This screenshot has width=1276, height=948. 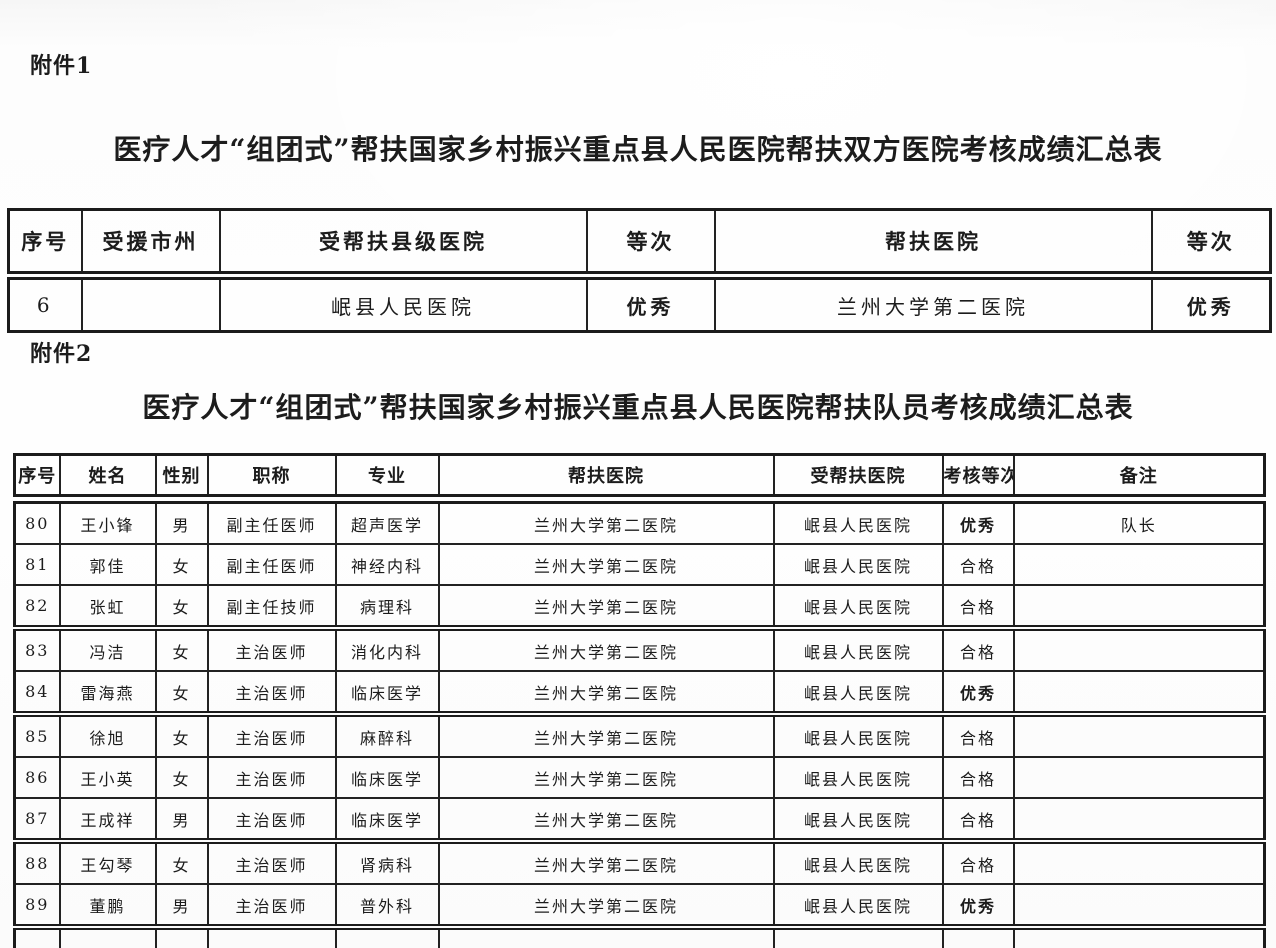 What do you see at coordinates (387, 607) in the screenshot?
I see `table-cell: 病理科` at bounding box center [387, 607].